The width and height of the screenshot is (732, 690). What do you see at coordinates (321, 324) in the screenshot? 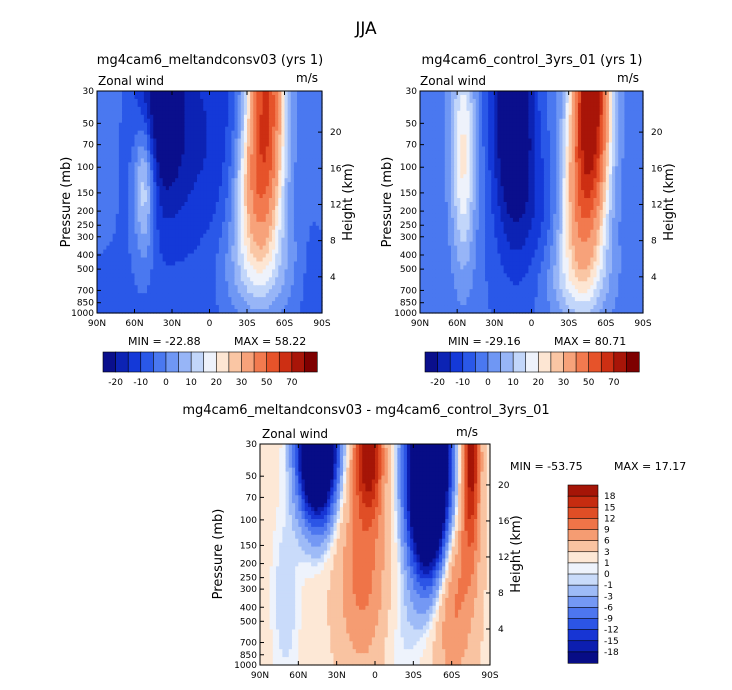
I see `x-tick-label: 90S` at bounding box center [321, 324].